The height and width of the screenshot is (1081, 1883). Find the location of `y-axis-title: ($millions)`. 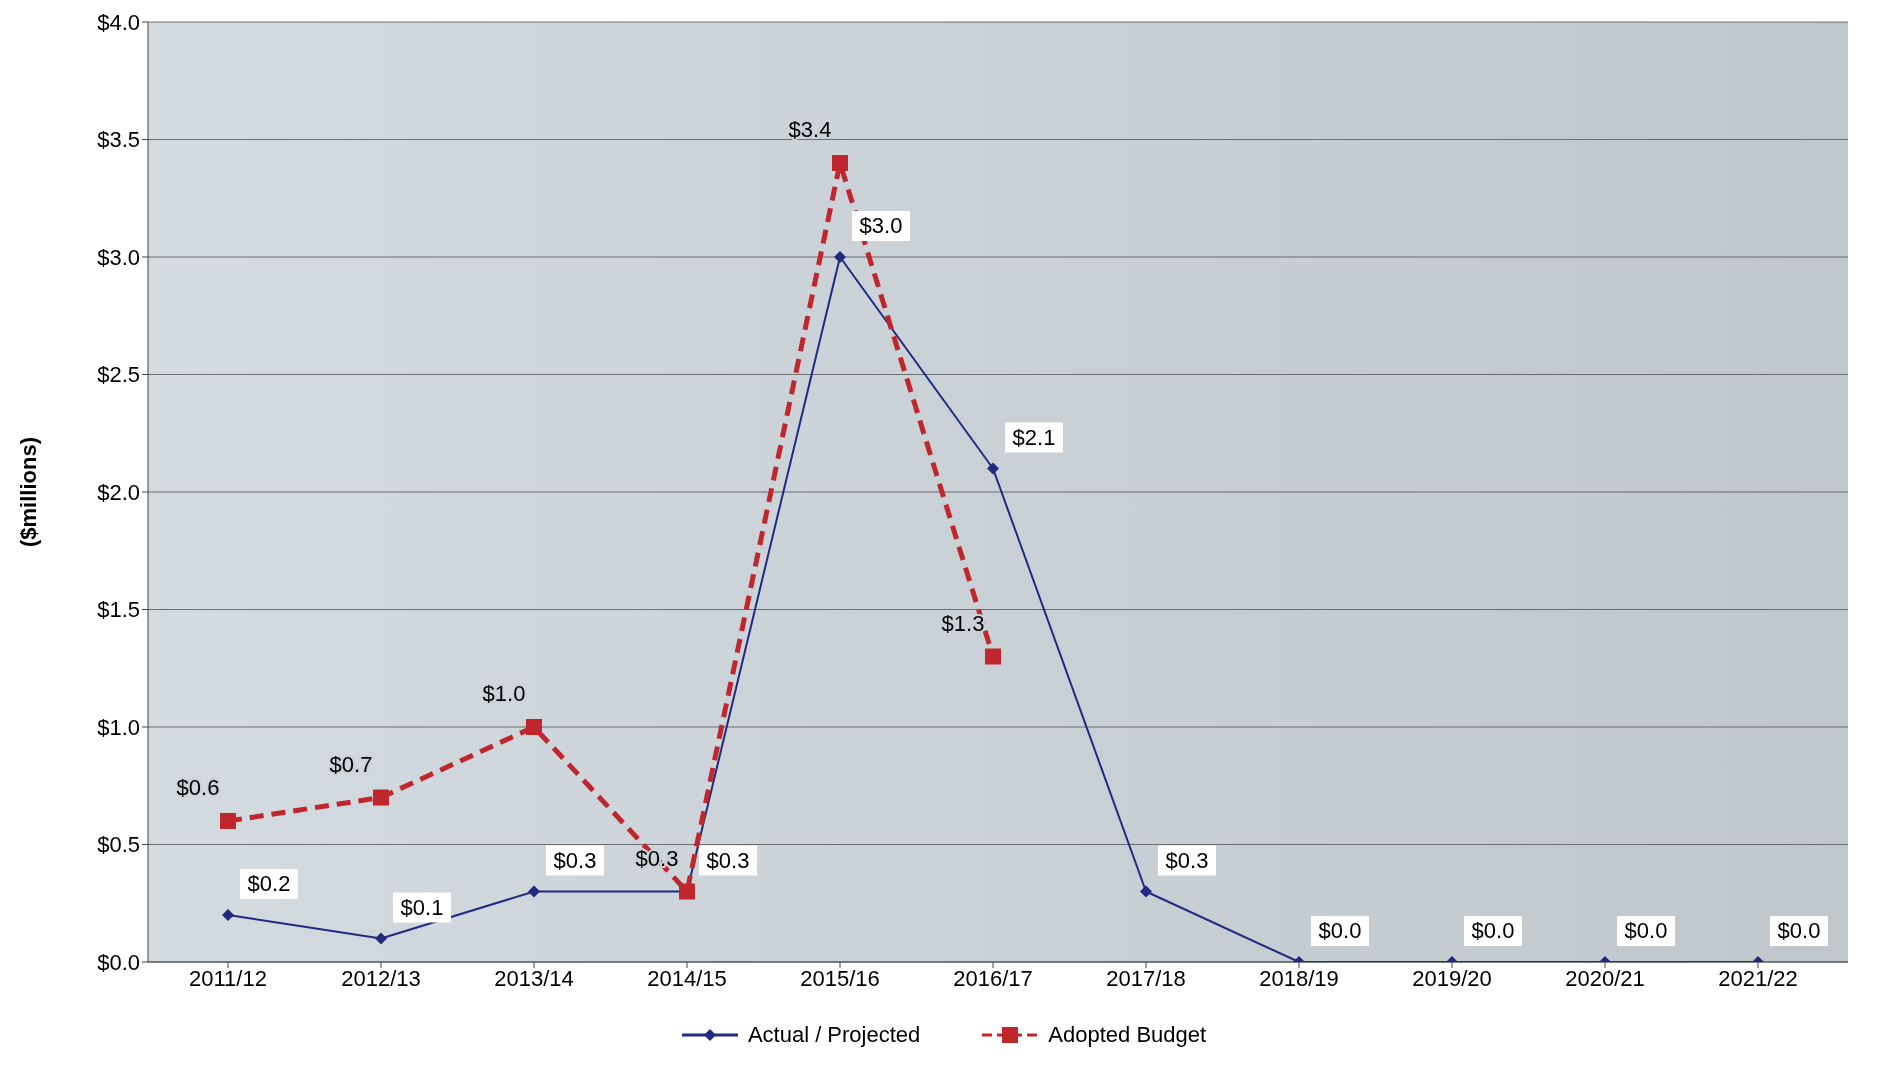

y-axis-title: ($millions) is located at coordinates (28, 492).